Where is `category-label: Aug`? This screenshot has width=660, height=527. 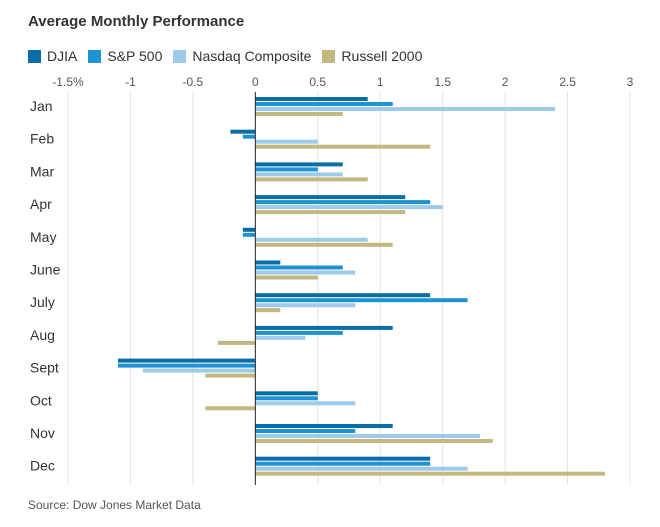
category-label: Aug is located at coordinates (42, 335).